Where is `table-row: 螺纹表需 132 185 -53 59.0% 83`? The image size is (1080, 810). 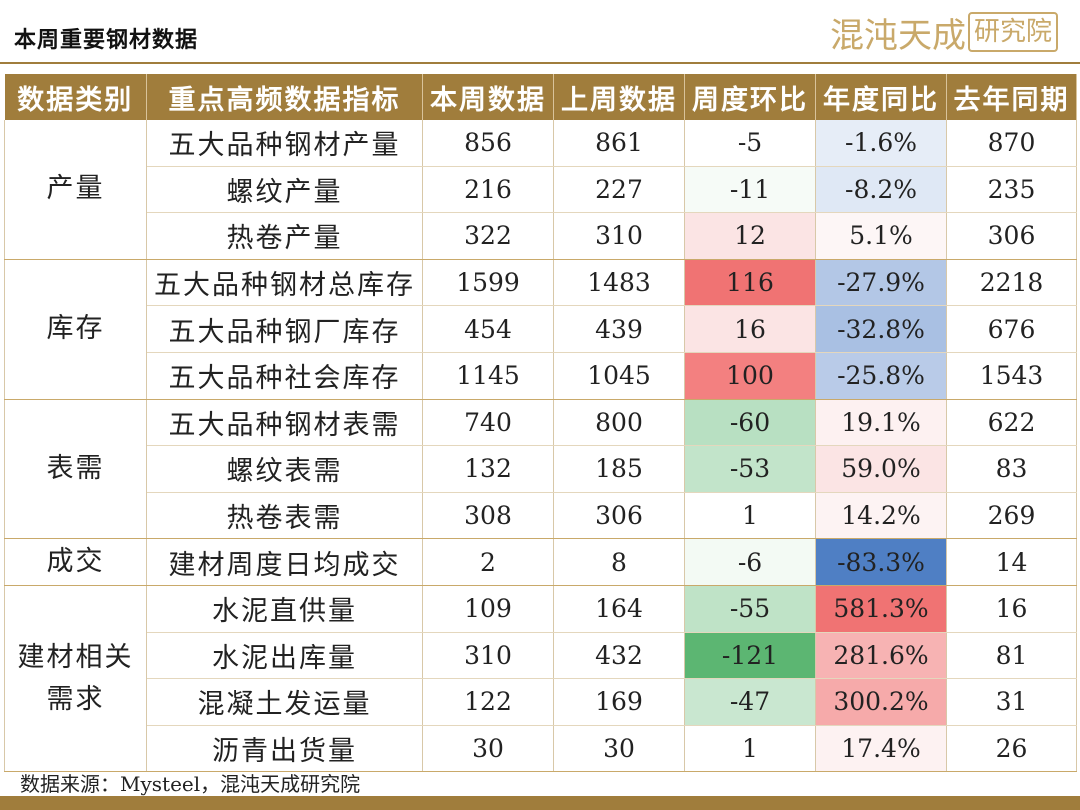
table-row: 螺纹表需 132 185 -53 59.0% 83 is located at coordinates (541, 469).